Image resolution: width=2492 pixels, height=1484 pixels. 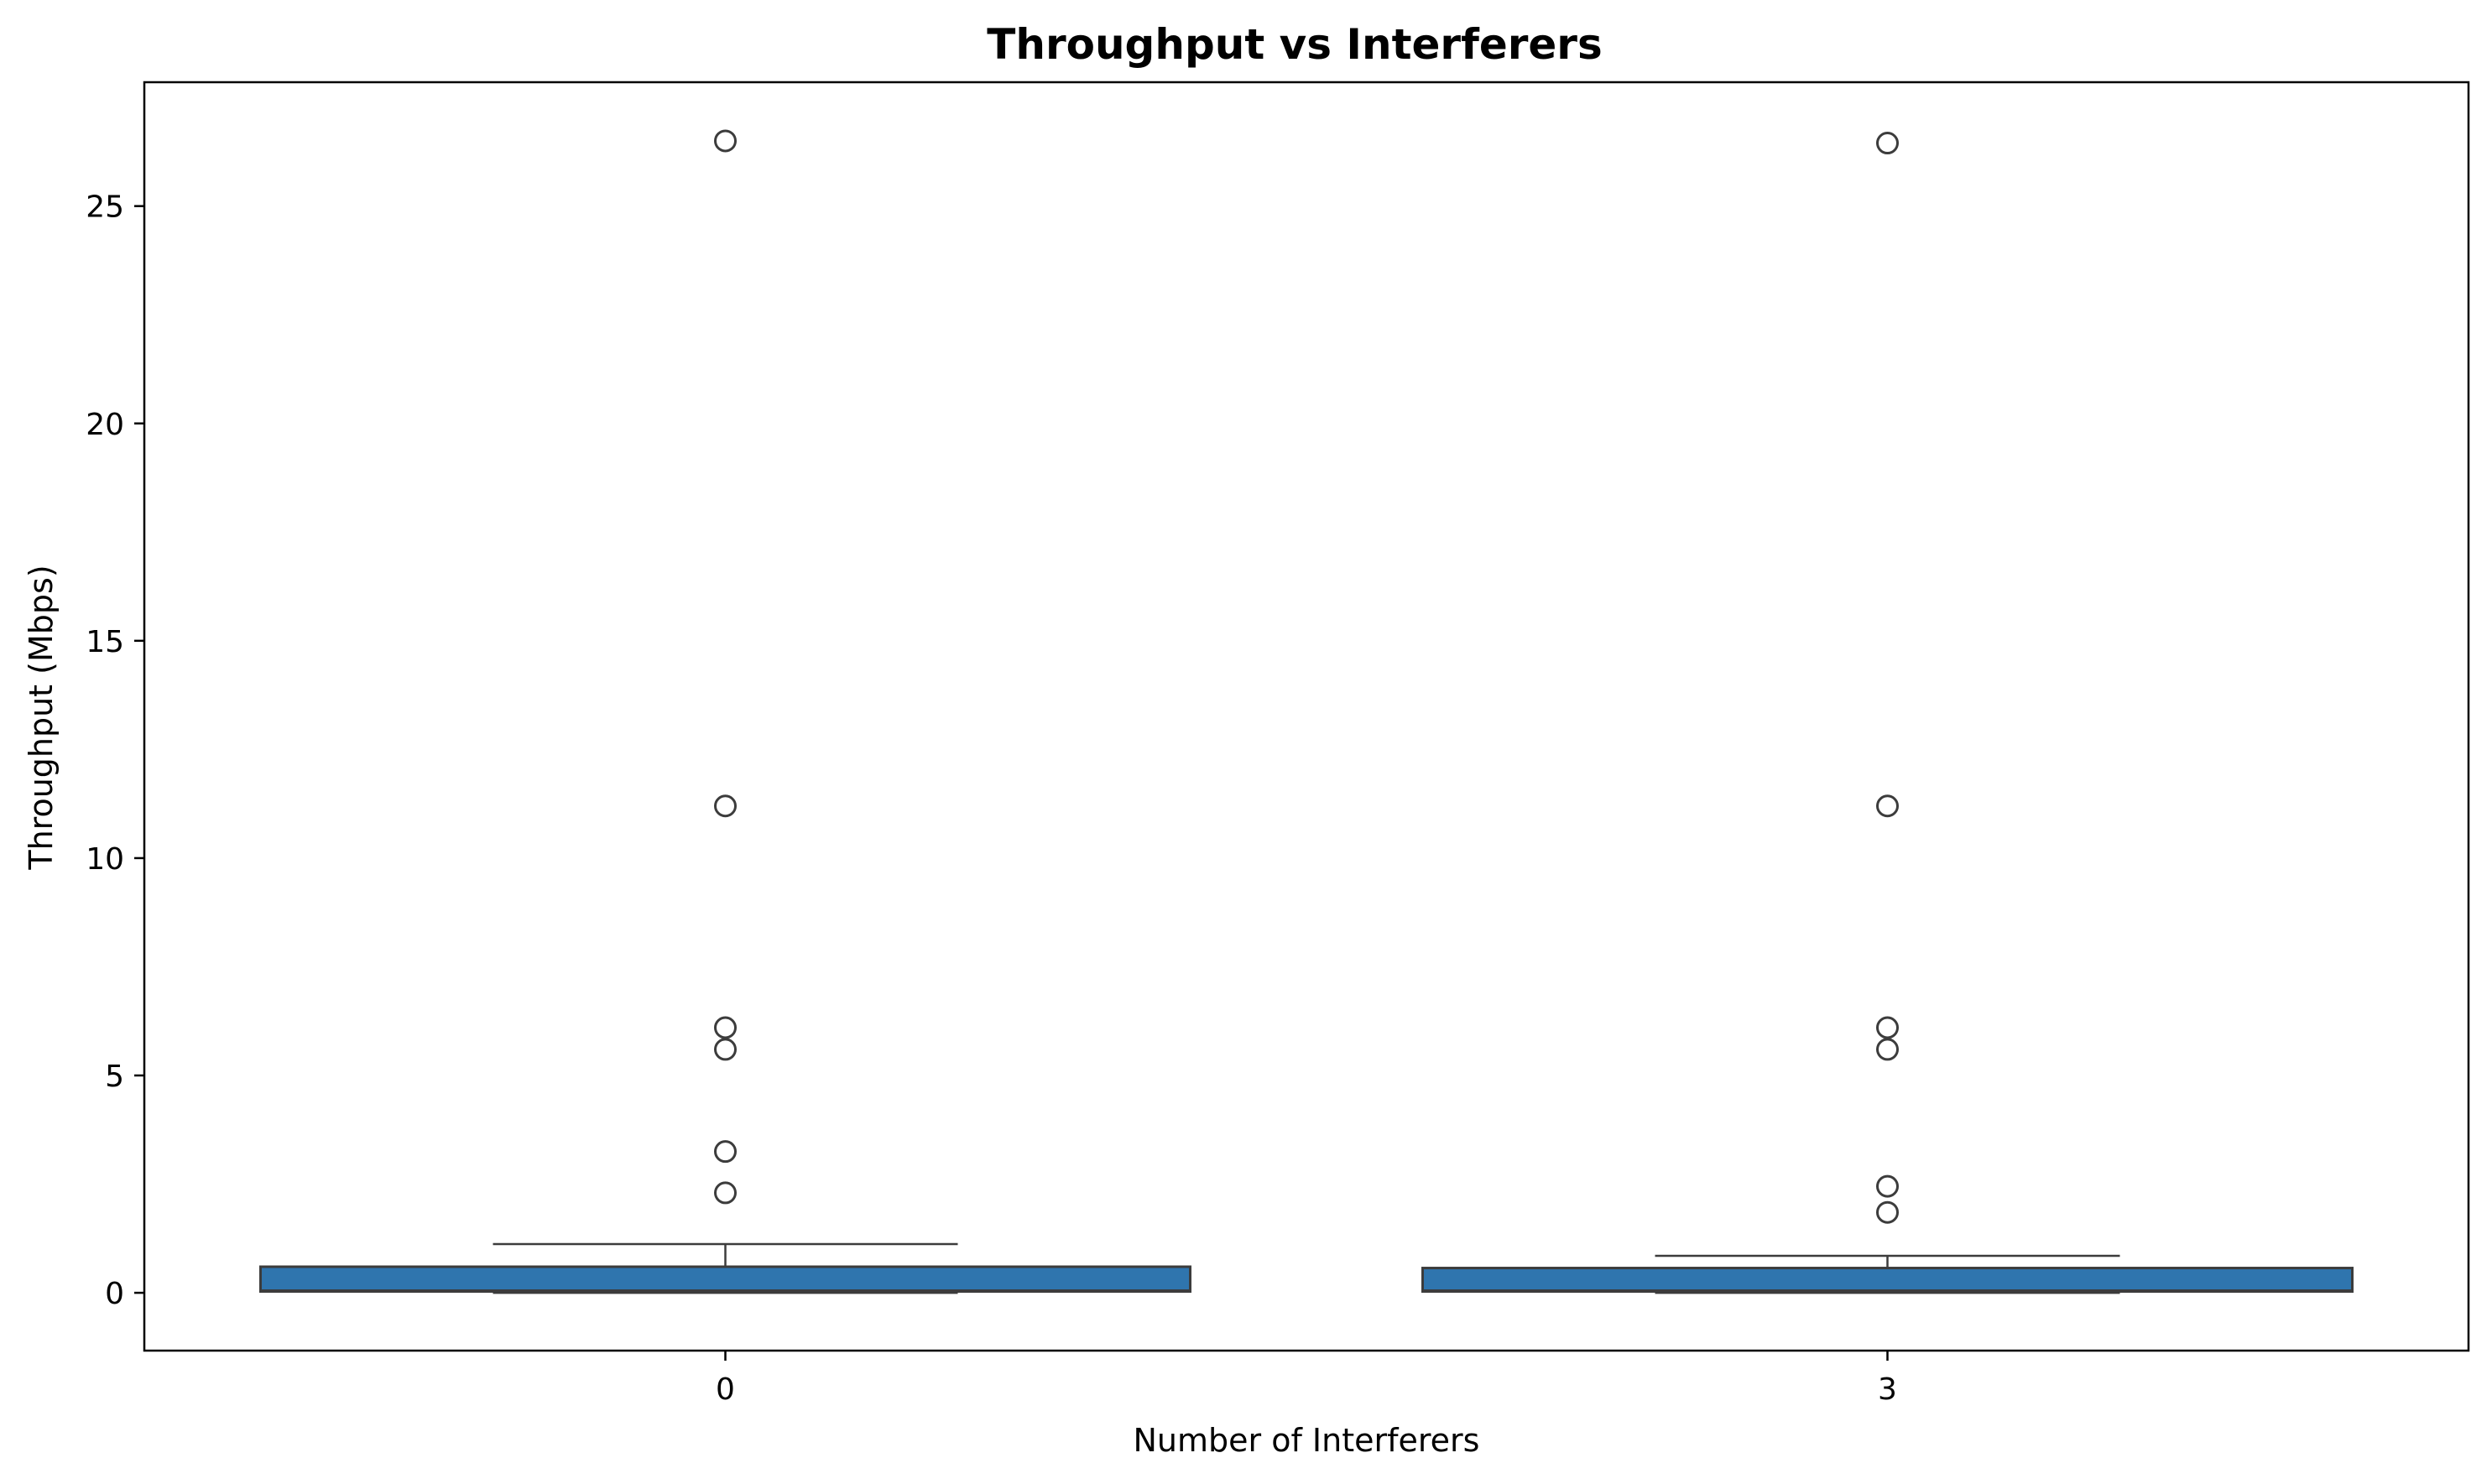 What do you see at coordinates (114, 1294) in the screenshot?
I see `y-tick-label: 0` at bounding box center [114, 1294].